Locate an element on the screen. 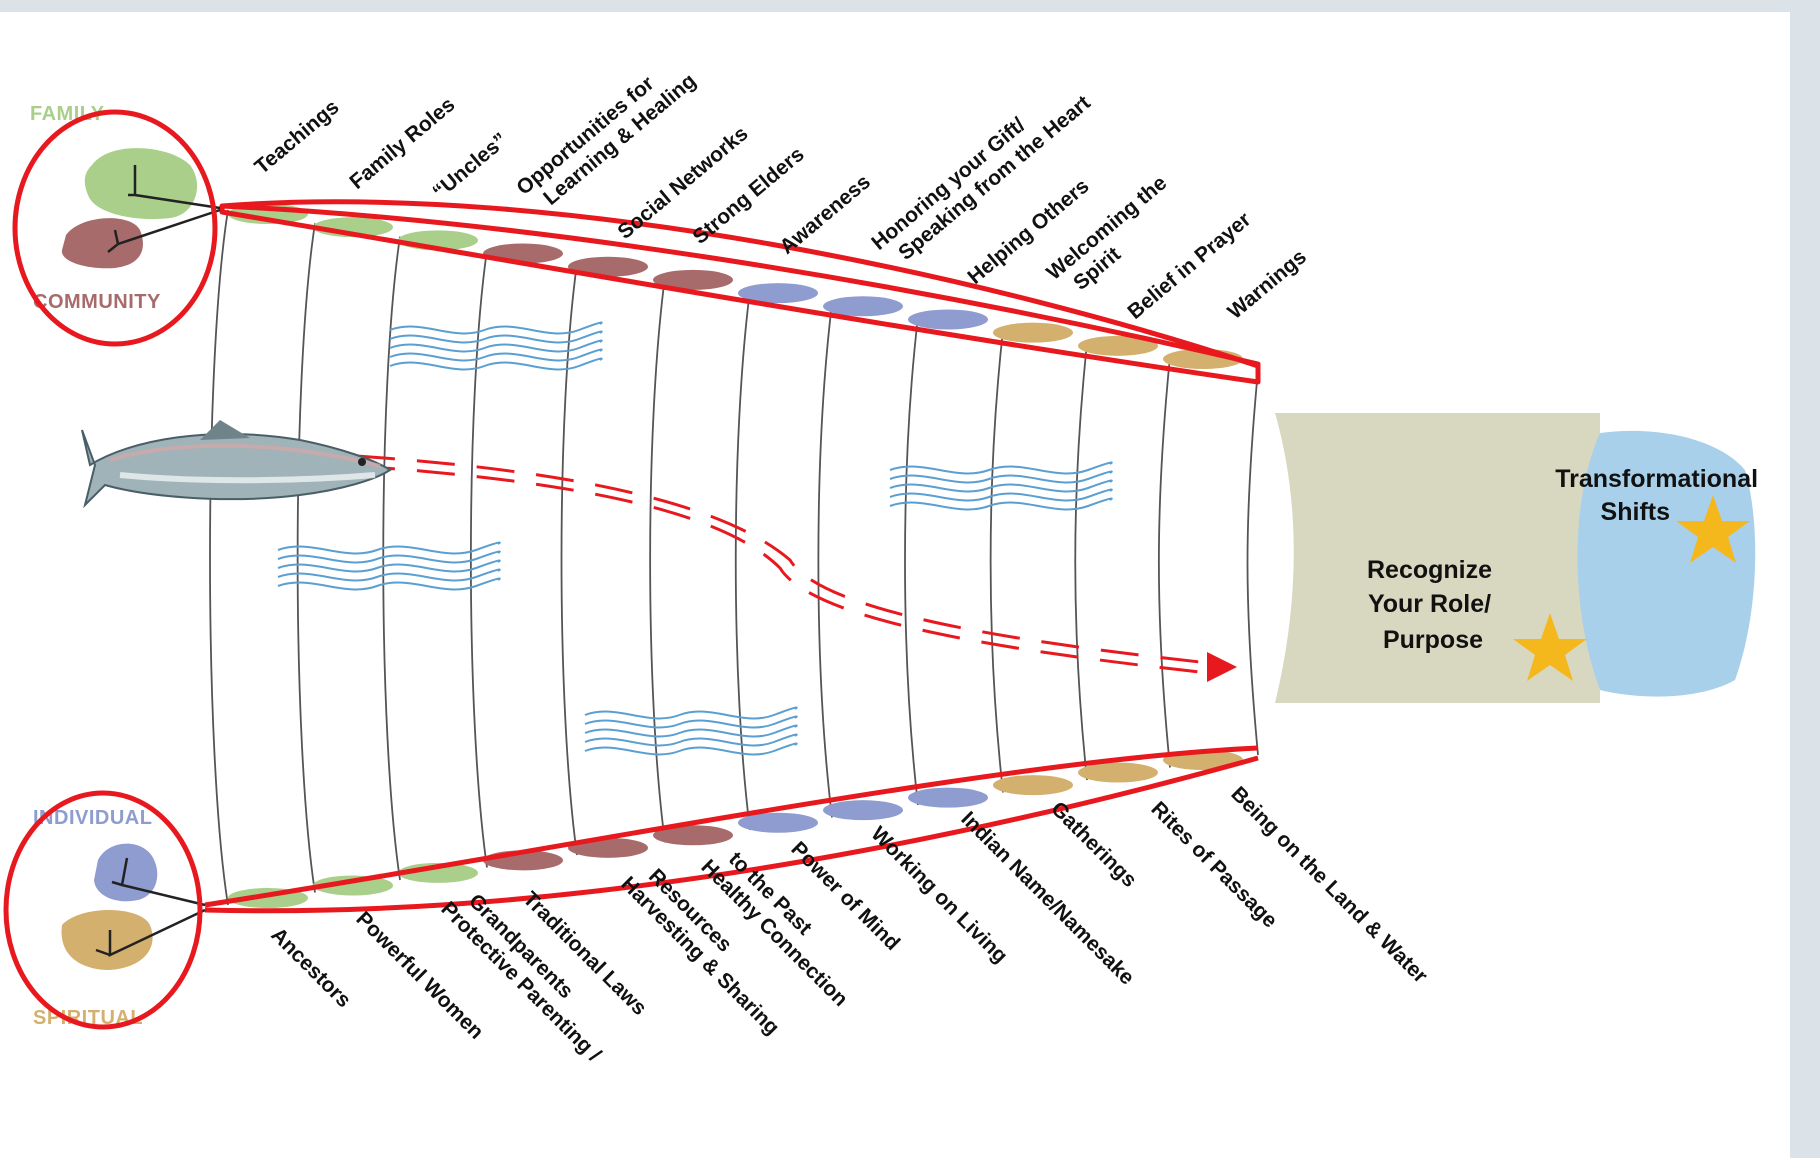 The height and width of the screenshot is (1158, 1820). sea-region is located at coordinates (1666, 563).